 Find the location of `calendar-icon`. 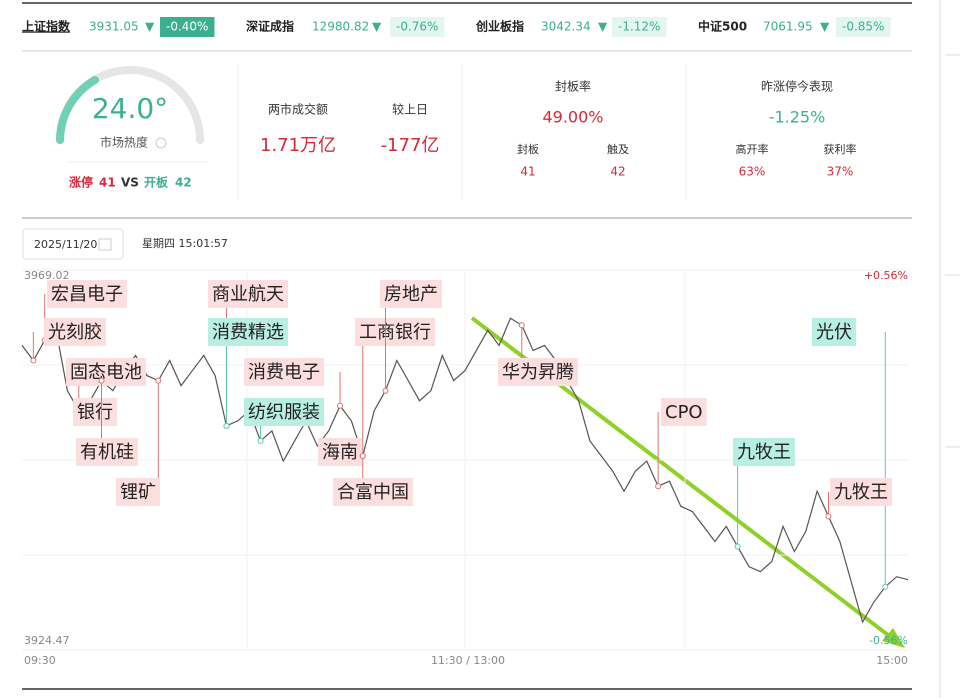

calendar-icon is located at coordinates (105, 244).